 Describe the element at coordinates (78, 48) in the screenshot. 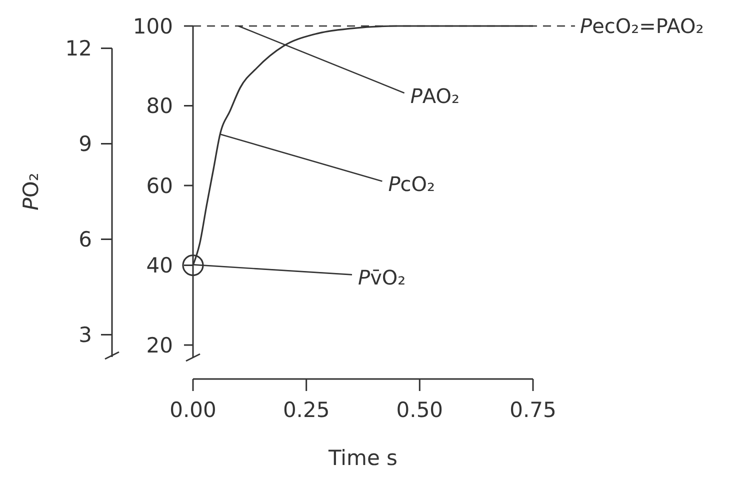

I see `y-tick-label: 12` at that location.